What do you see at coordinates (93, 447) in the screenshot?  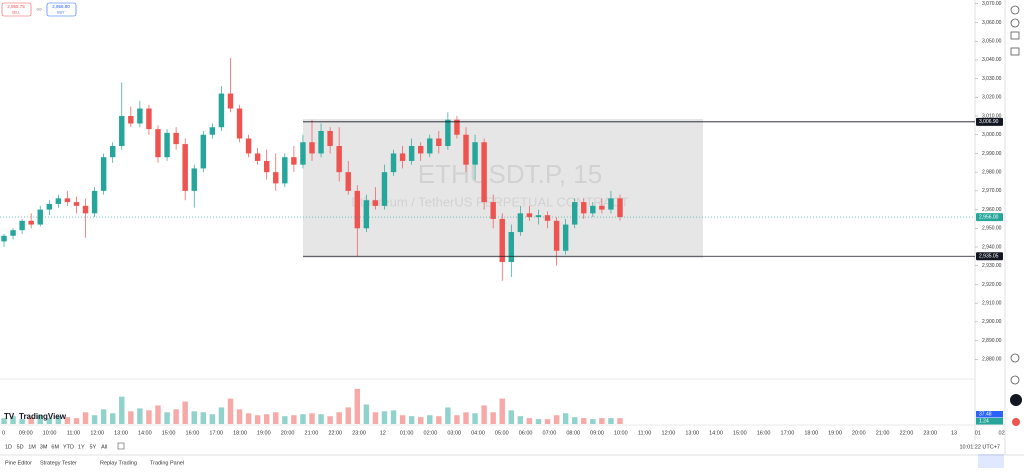 I see `timeframe-button: 5Y` at bounding box center [93, 447].